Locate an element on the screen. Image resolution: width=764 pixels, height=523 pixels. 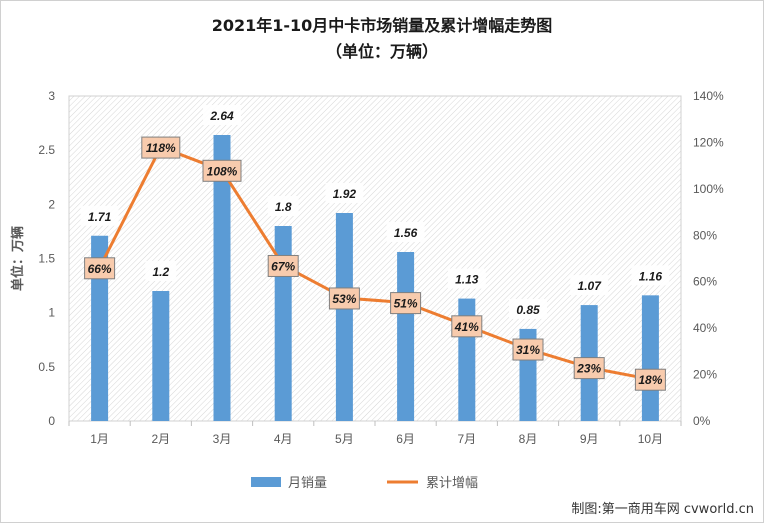
bar-data-label: 0.85 is located at coordinates (528, 310).